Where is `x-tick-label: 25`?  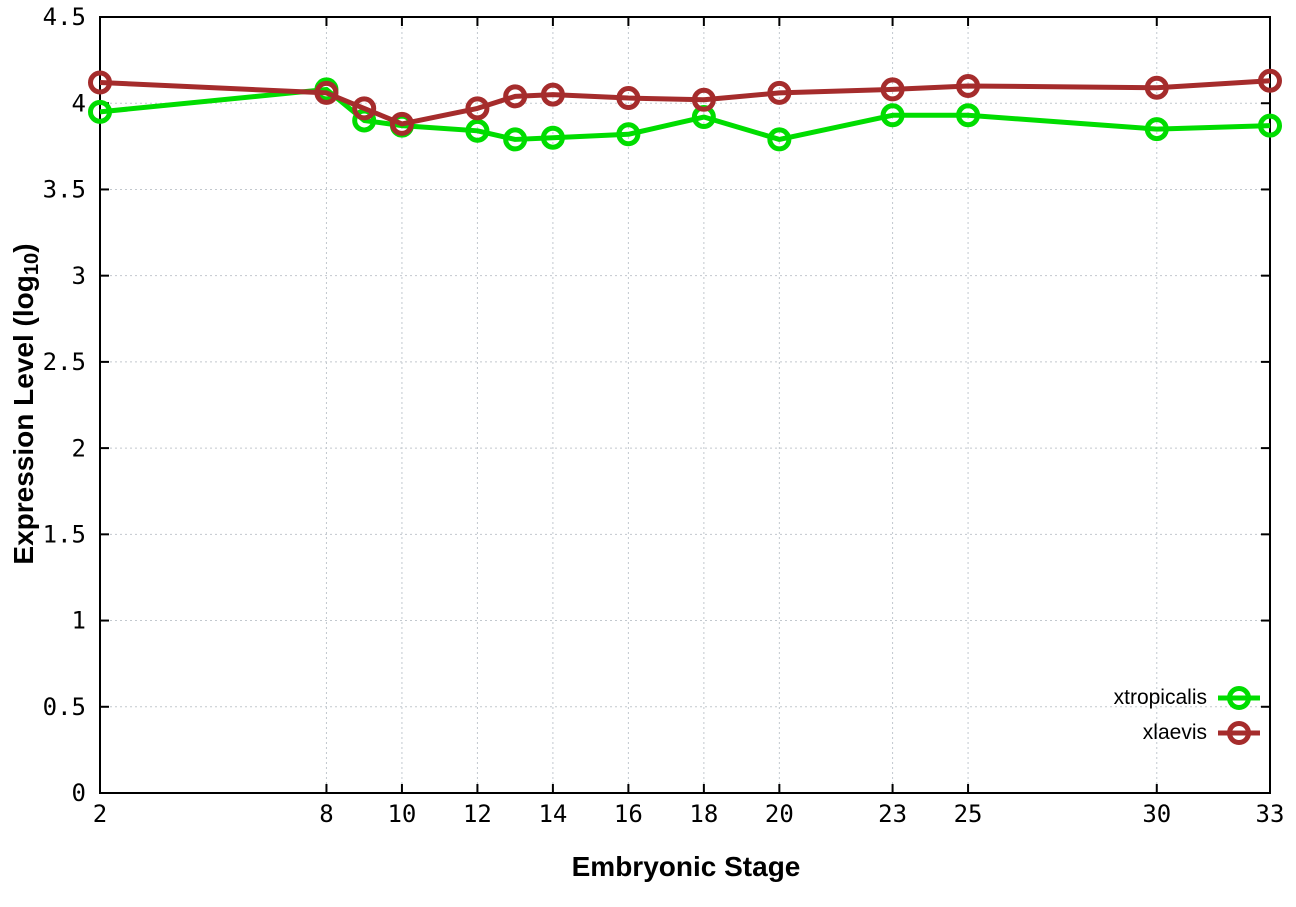 x-tick-label: 25 is located at coordinates (968, 814).